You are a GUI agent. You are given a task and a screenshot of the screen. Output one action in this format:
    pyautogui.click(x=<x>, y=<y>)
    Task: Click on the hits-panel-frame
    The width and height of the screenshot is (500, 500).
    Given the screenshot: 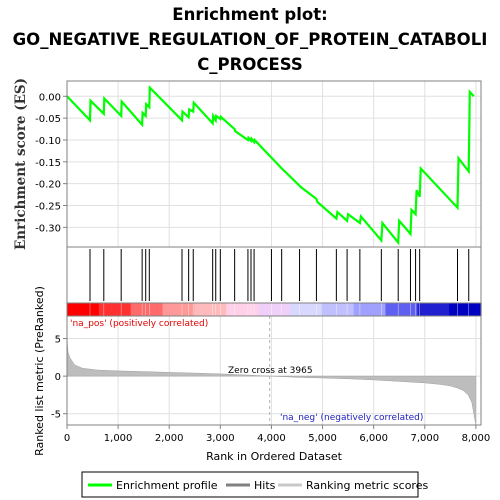 What is the action you would take?
    pyautogui.click(x=274, y=275)
    